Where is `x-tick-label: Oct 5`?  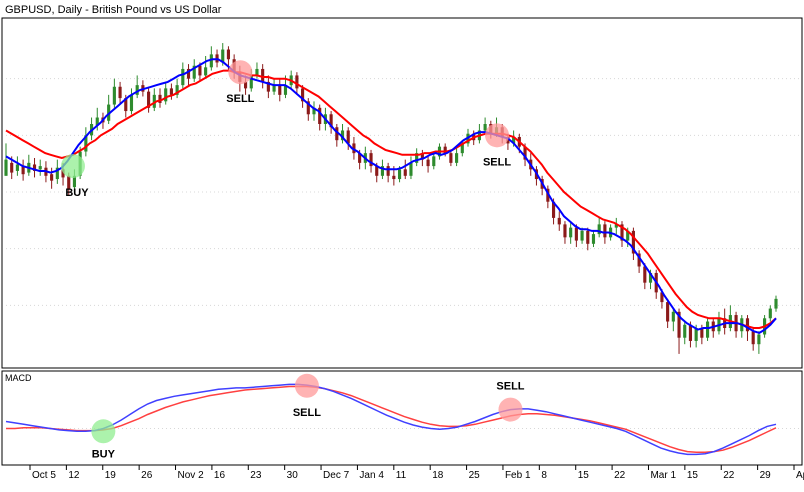 x-tick-label: Oct 5 is located at coordinates (44, 475).